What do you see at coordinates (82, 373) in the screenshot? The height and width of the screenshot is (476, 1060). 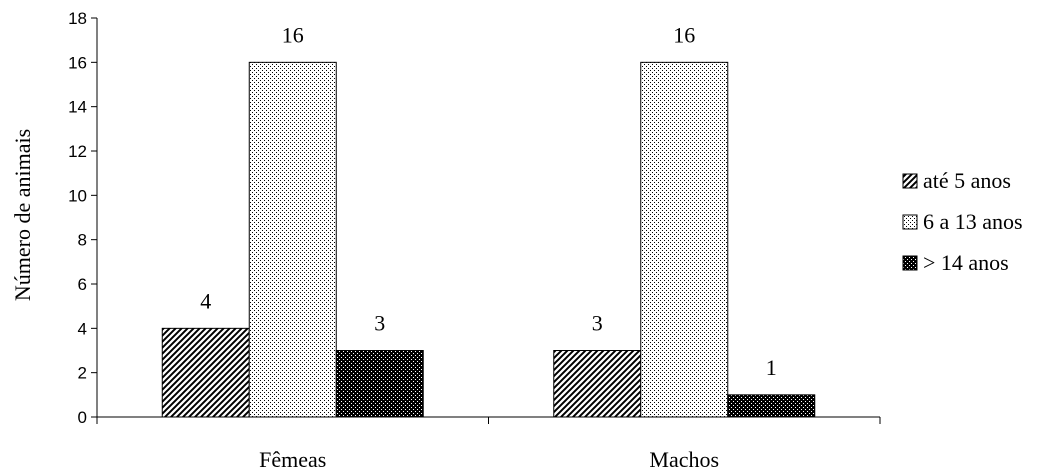 I see `y-tick-label: 2` at bounding box center [82, 373].